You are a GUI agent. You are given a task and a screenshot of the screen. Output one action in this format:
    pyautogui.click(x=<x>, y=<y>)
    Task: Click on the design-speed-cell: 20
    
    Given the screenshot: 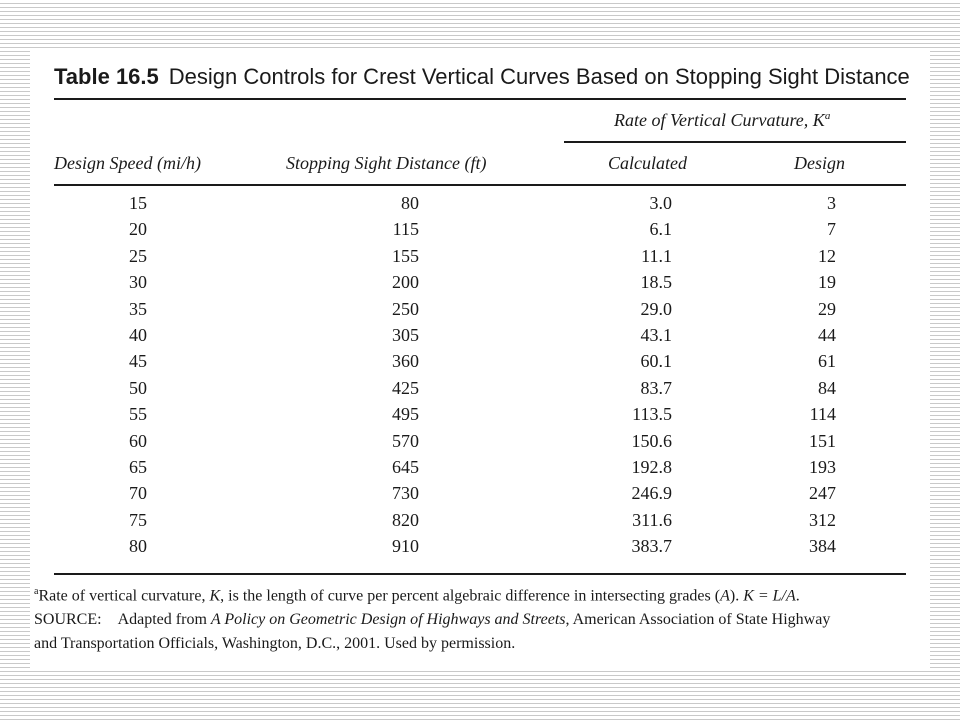 What is the action you would take?
    pyautogui.click(x=138, y=229)
    